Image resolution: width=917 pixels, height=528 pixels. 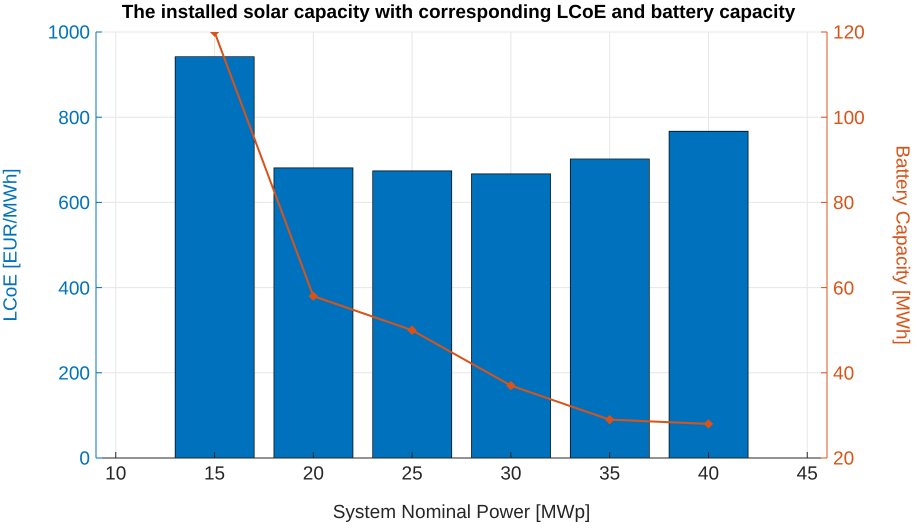 I want to click on y-tick-label: 600, so click(x=74, y=203).